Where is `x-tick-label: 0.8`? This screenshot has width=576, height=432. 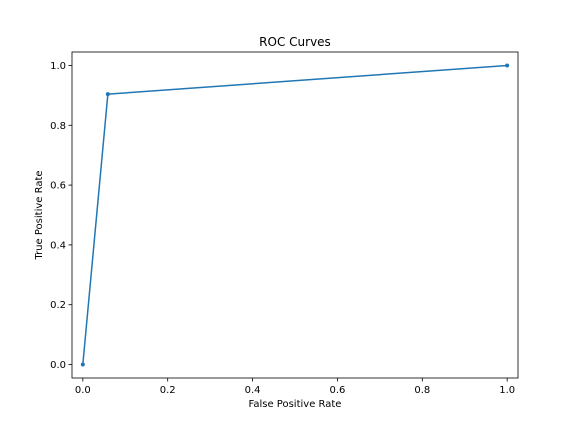 x-tick-label: 0.8 is located at coordinates (422, 390).